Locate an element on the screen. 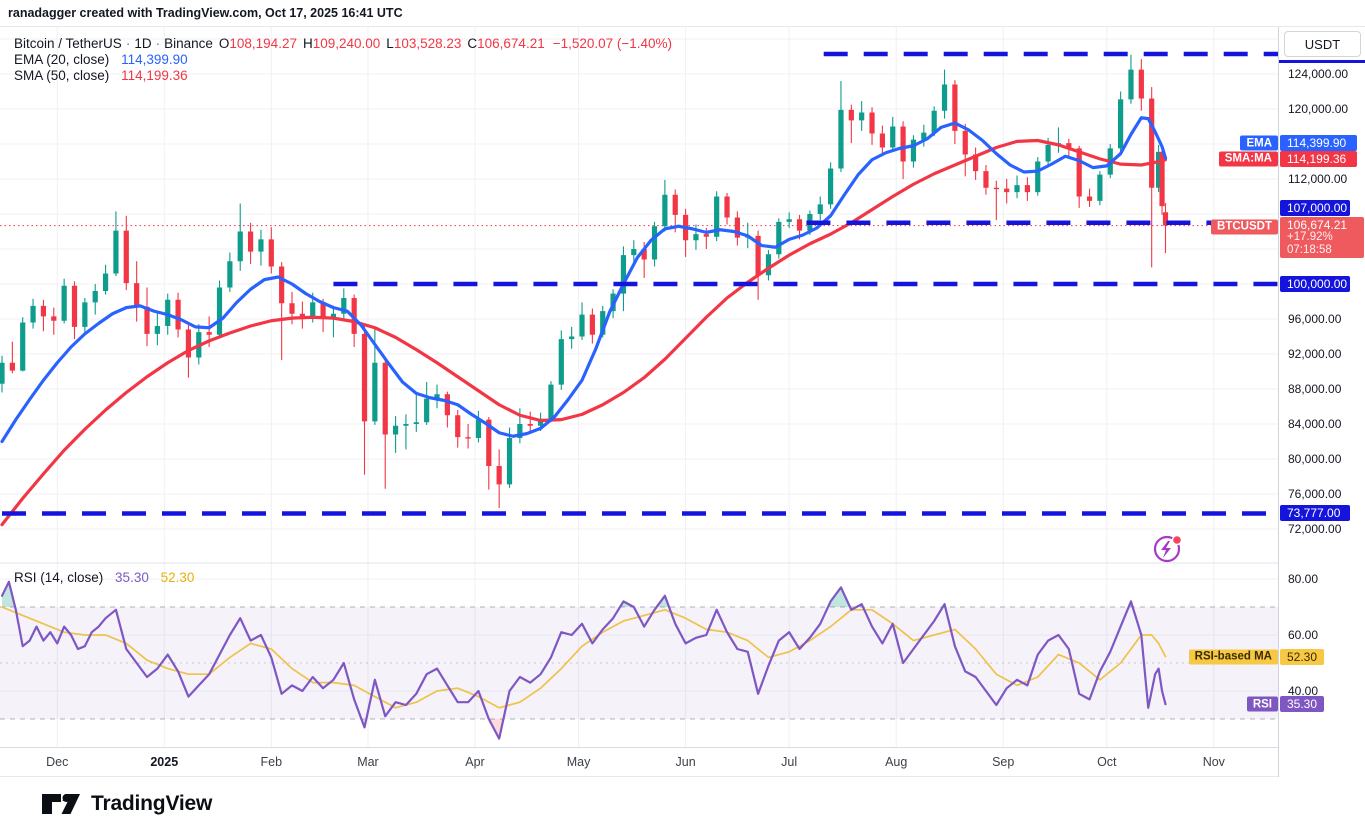  level-price-label: 100,000.00 is located at coordinates (1315, 284).